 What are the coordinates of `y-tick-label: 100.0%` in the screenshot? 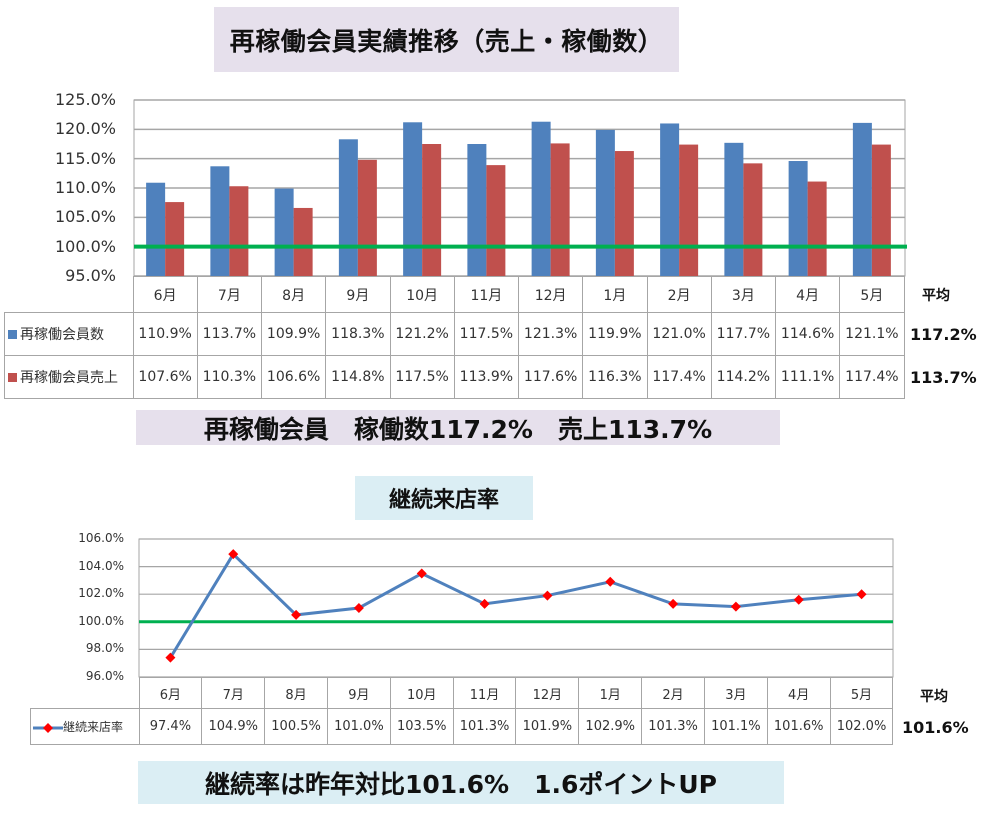 It's located at (101, 620).